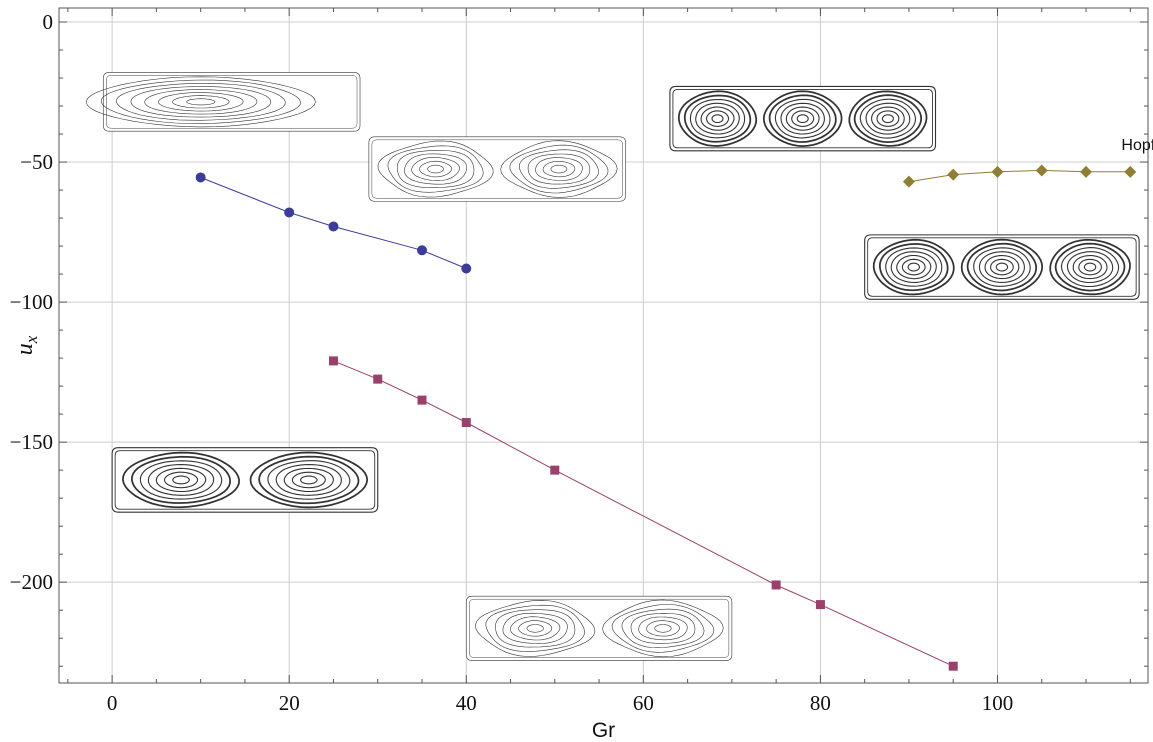  I want to click on x-tick-label: 0, so click(112, 703).